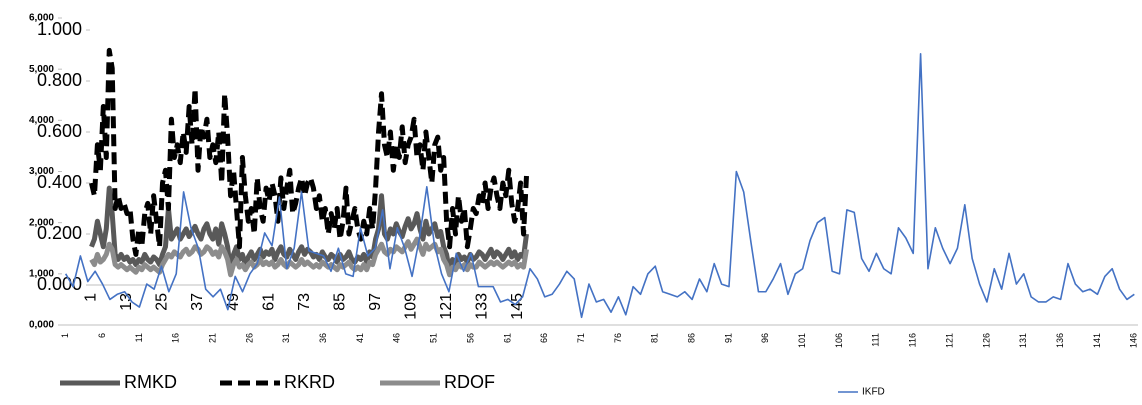  What do you see at coordinates (126, 302) in the screenshot?
I see `x-tick-label: 13` at bounding box center [126, 302].